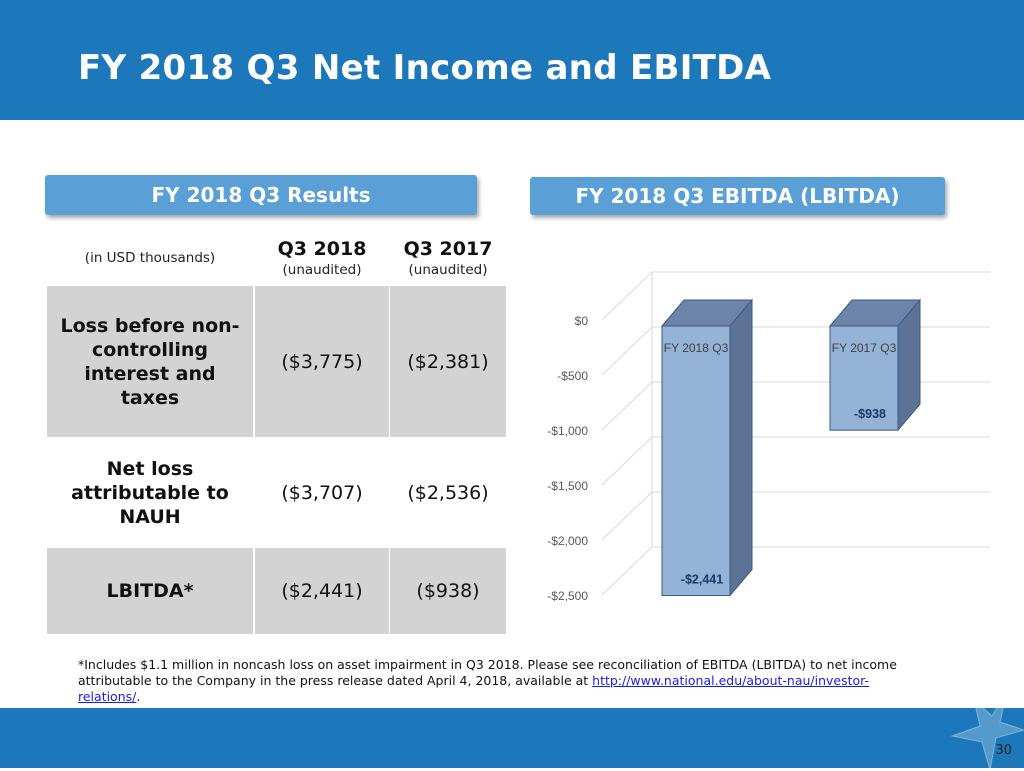  What do you see at coordinates (448, 249) in the screenshot?
I see `column-label: Q3 2017` at bounding box center [448, 249].